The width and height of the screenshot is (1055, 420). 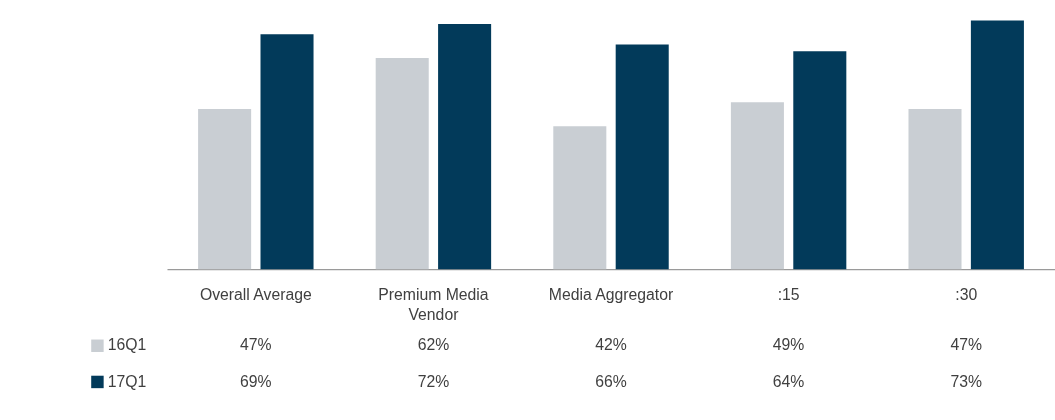 I want to click on data-label: 49%, so click(x=788, y=345).